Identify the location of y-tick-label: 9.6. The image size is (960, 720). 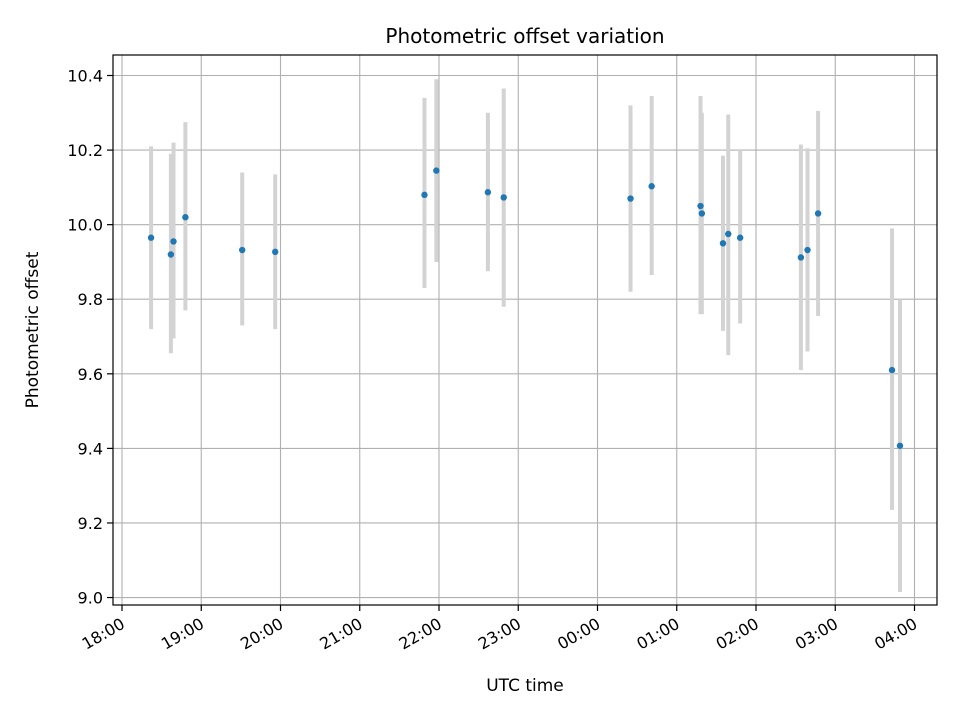
(90, 374).